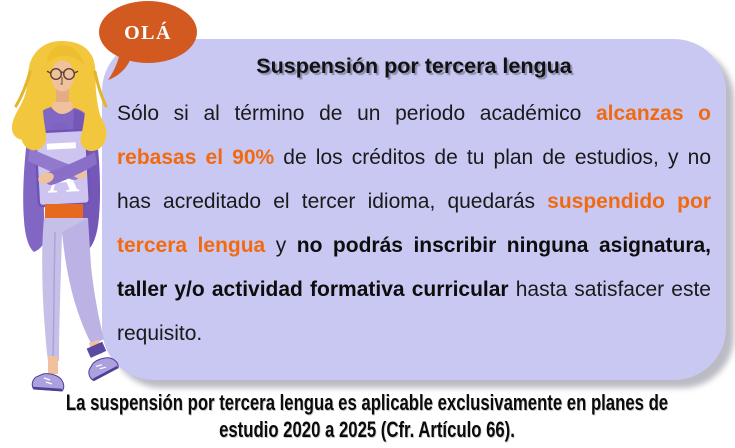 The image size is (735, 448). What do you see at coordinates (46, 178) in the screenshot?
I see `advisor-hand` at bounding box center [46, 178].